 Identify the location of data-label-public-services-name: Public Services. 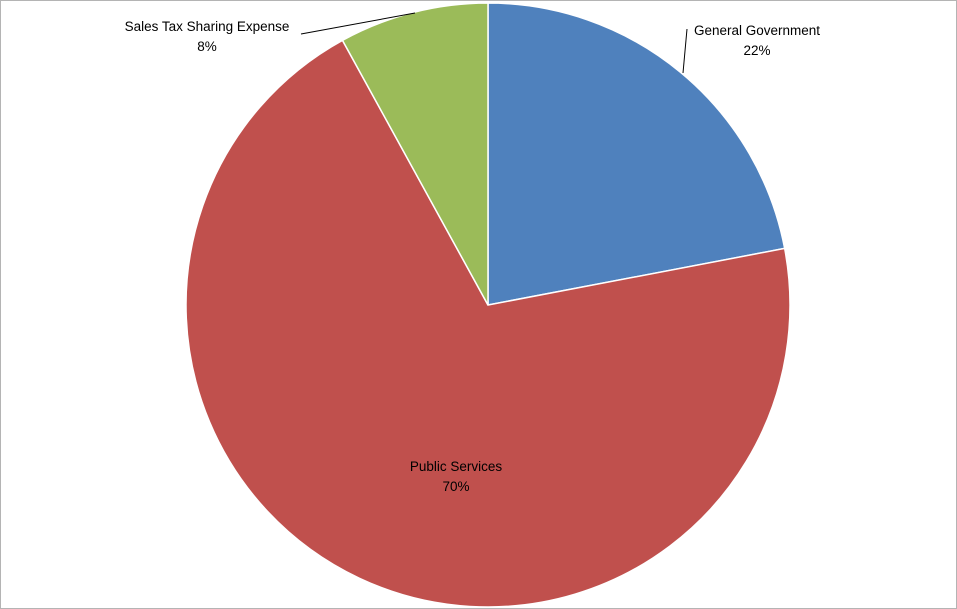
(456, 466).